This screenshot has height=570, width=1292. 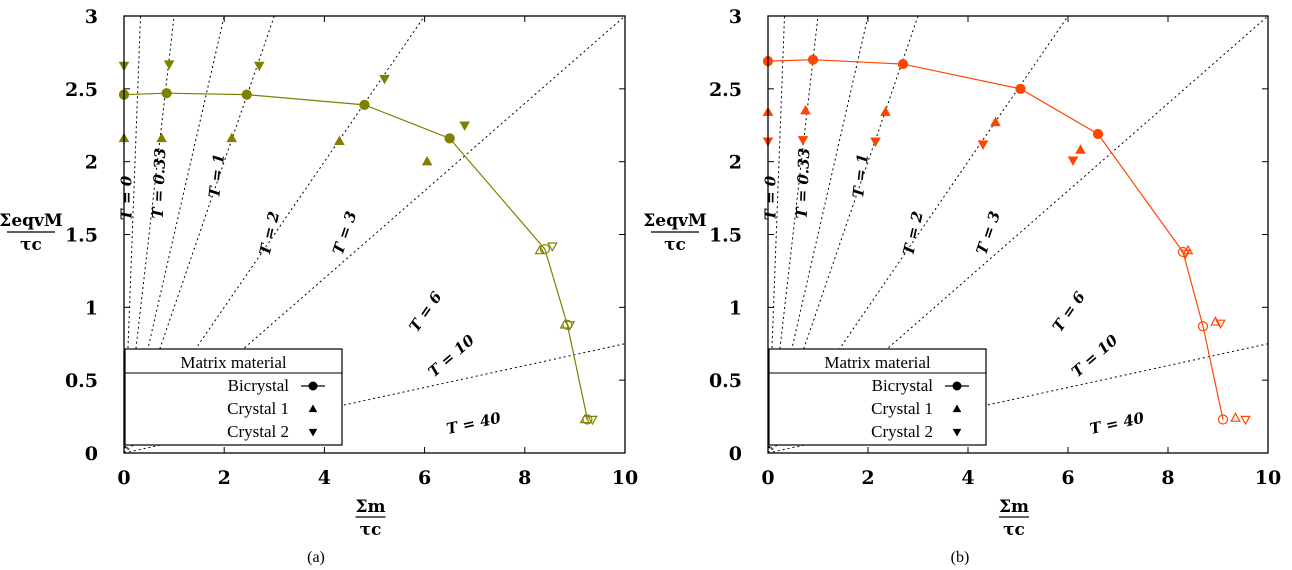 I want to click on y-axis-label-numerator: ΣeqvM, so click(x=675, y=221).